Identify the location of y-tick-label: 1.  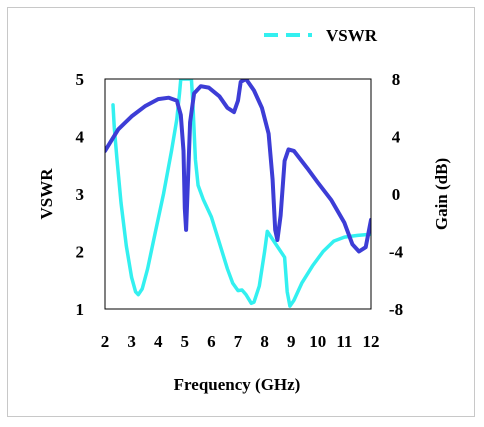
(80, 309).